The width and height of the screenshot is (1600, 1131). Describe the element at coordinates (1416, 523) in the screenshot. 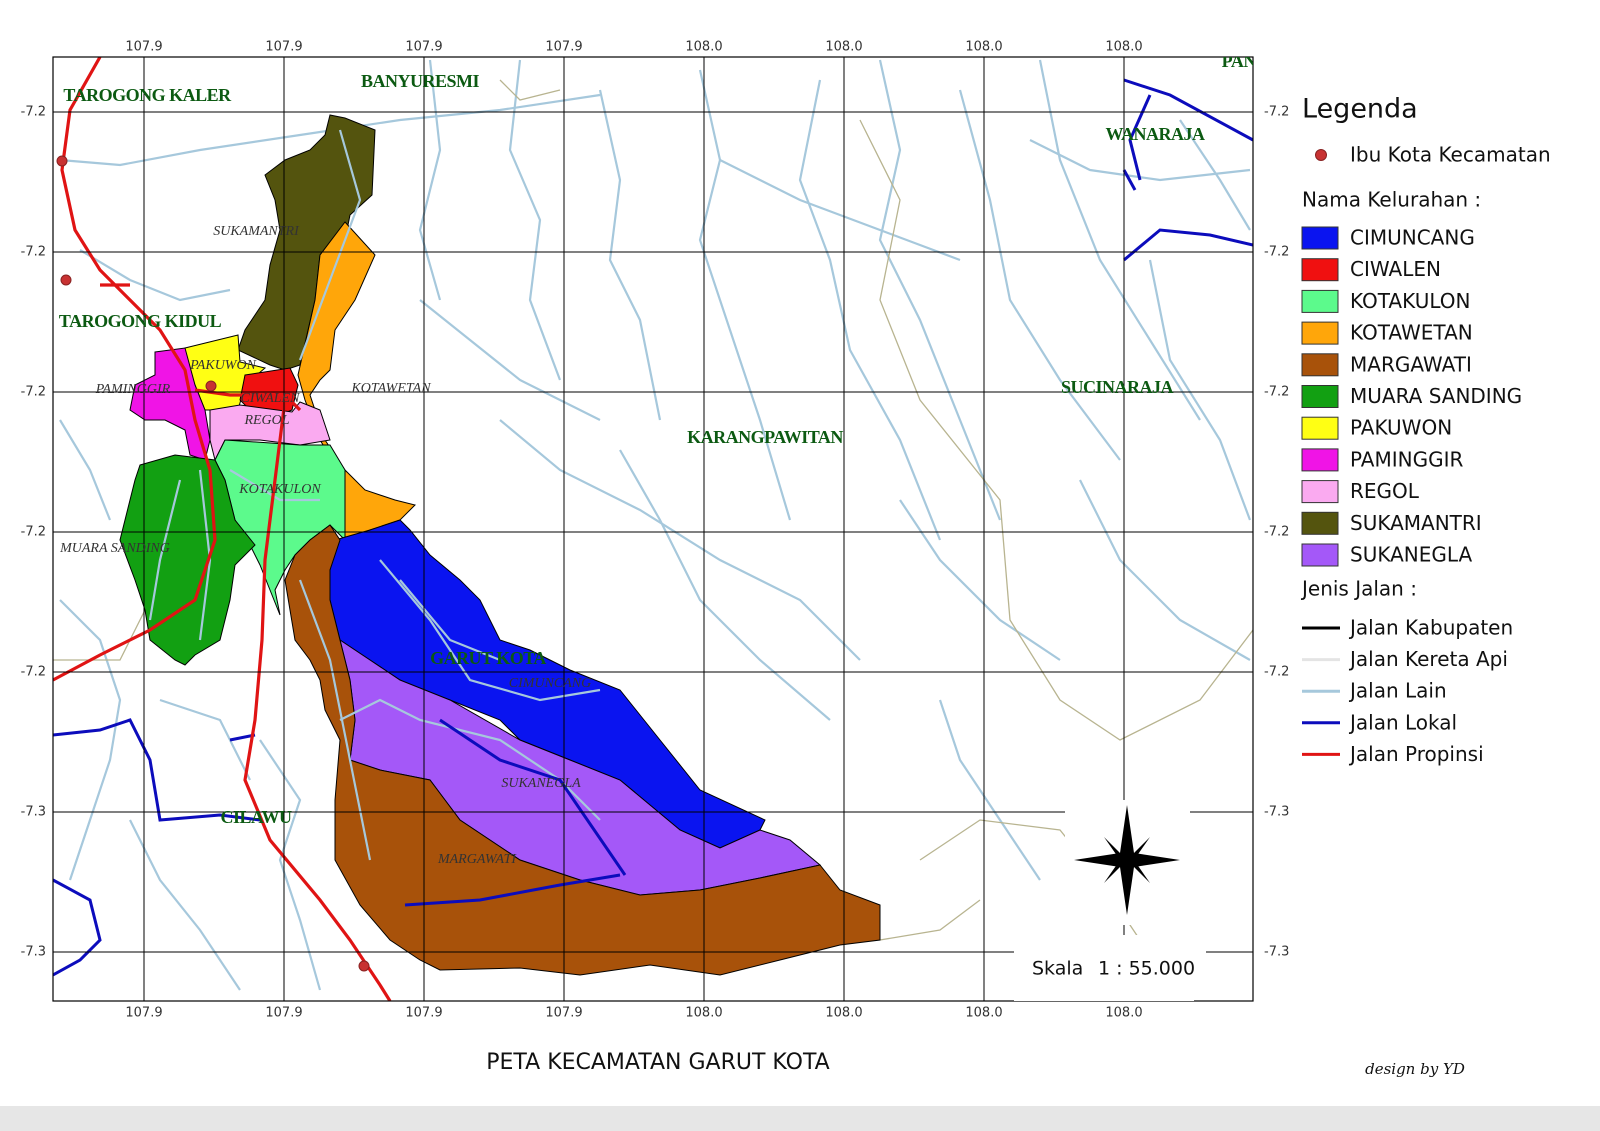

I see `legend-village: SUKAMANTRI` at that location.